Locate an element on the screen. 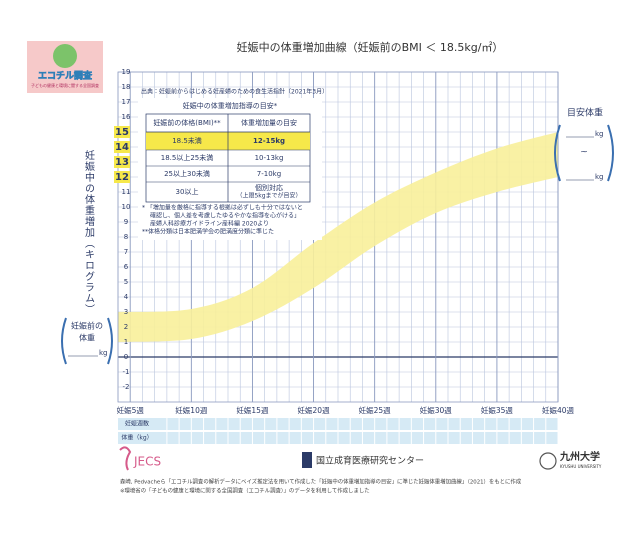 The width and height of the screenshot is (640, 538). table-cell: 25以上30未満 is located at coordinates (187, 173).